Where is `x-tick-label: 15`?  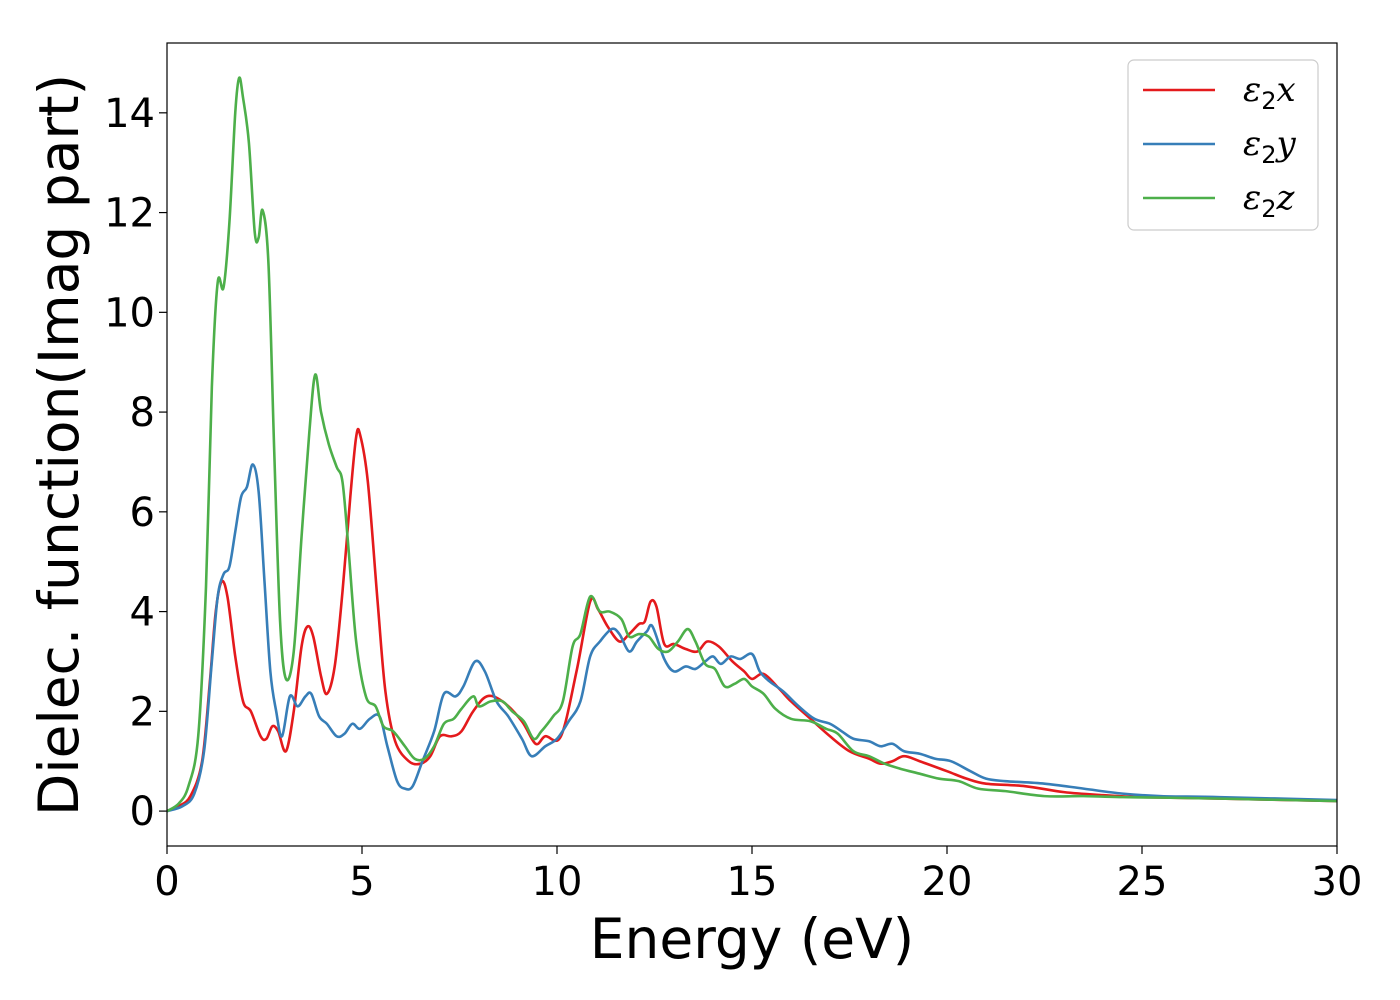 x-tick-label: 15 is located at coordinates (752, 882).